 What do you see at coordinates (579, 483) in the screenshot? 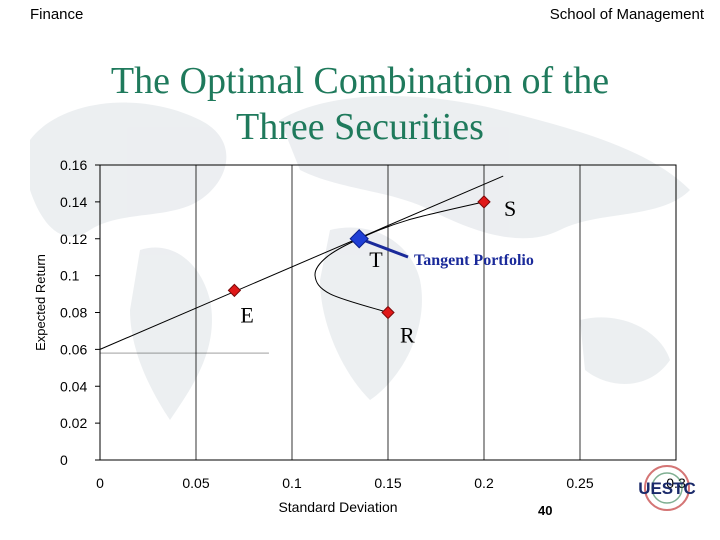
I see `x-tick-label: 0.25` at bounding box center [579, 483].